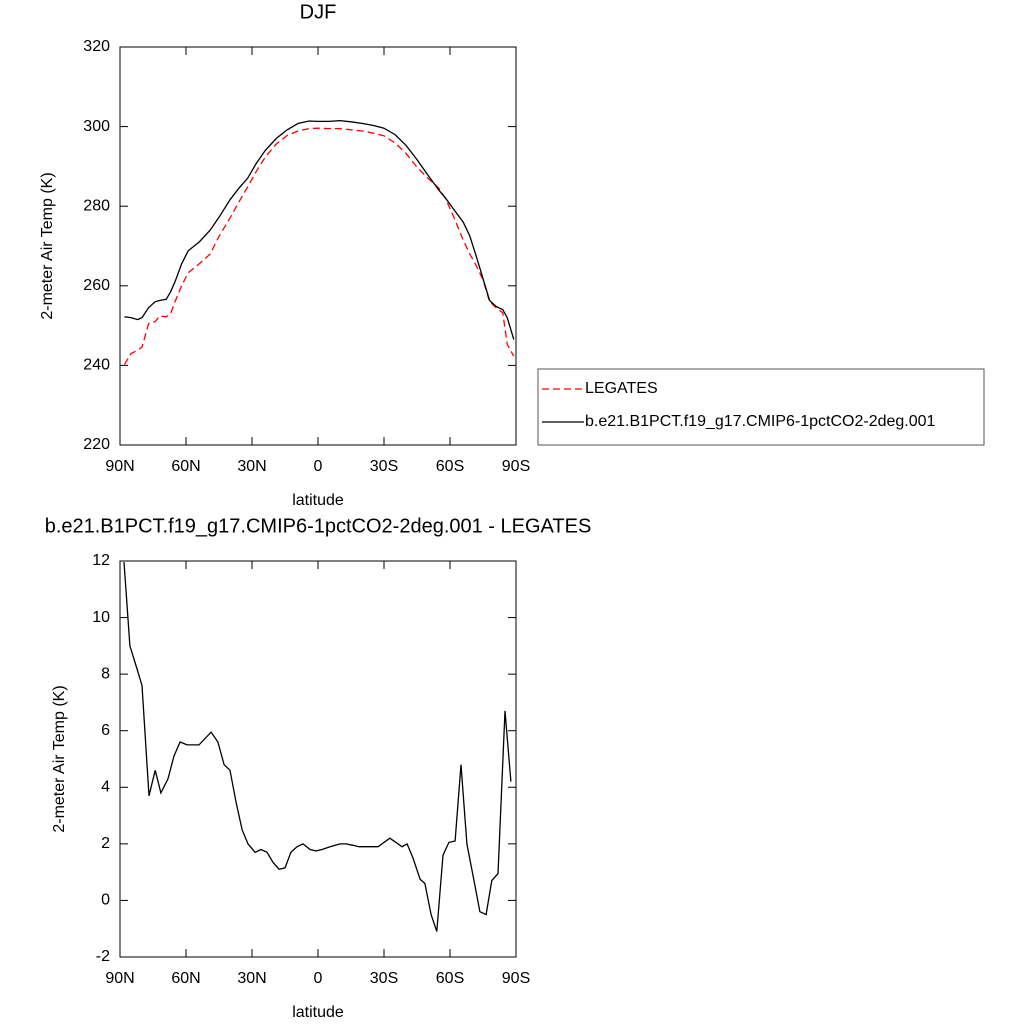 The image size is (1024, 1024). Describe the element at coordinates (96, 46) in the screenshot. I see `y-tick-label: 320` at that location.